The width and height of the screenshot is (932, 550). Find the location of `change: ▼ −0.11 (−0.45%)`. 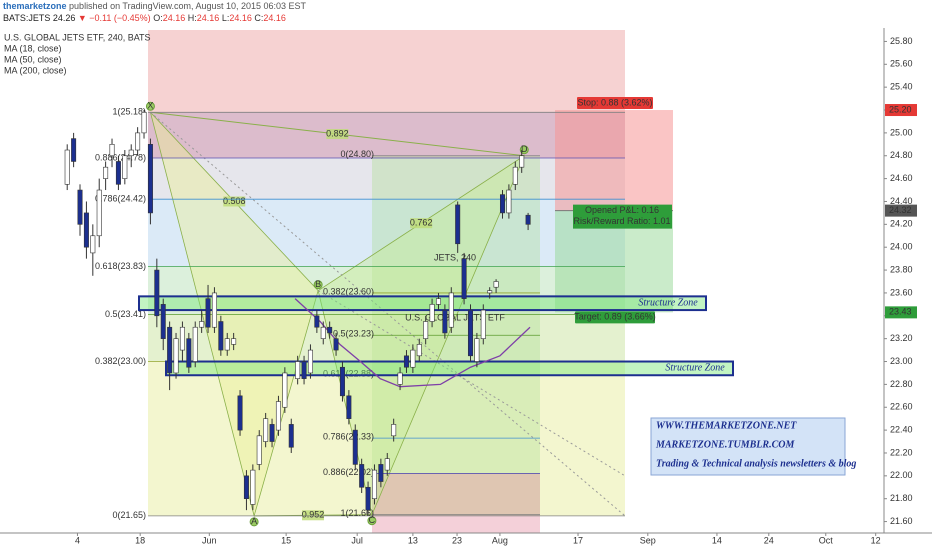

change: ▼ −0.11 (−0.45%) is located at coordinates (114, 18).